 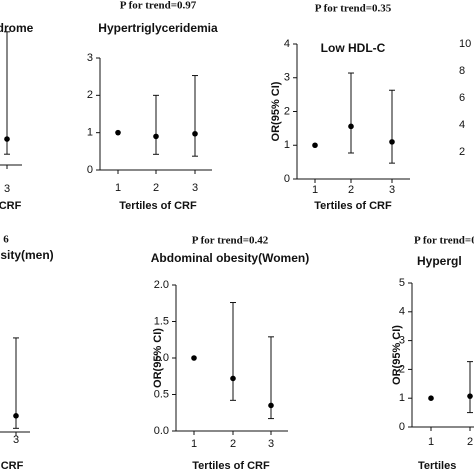 I want to click on p-trend: P for trend=0.42, so click(x=230, y=241).